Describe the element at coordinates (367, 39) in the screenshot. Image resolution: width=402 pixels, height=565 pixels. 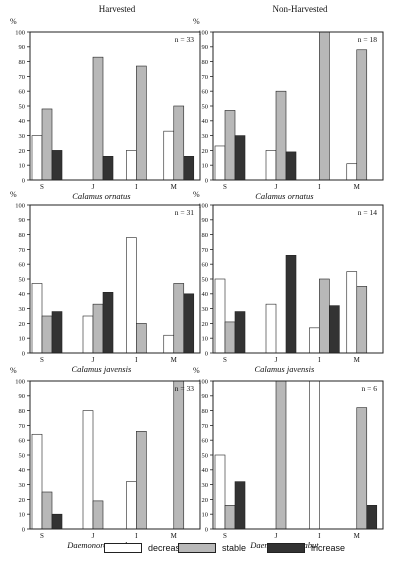
I see `panel-2-n-label: n = 18` at that location.